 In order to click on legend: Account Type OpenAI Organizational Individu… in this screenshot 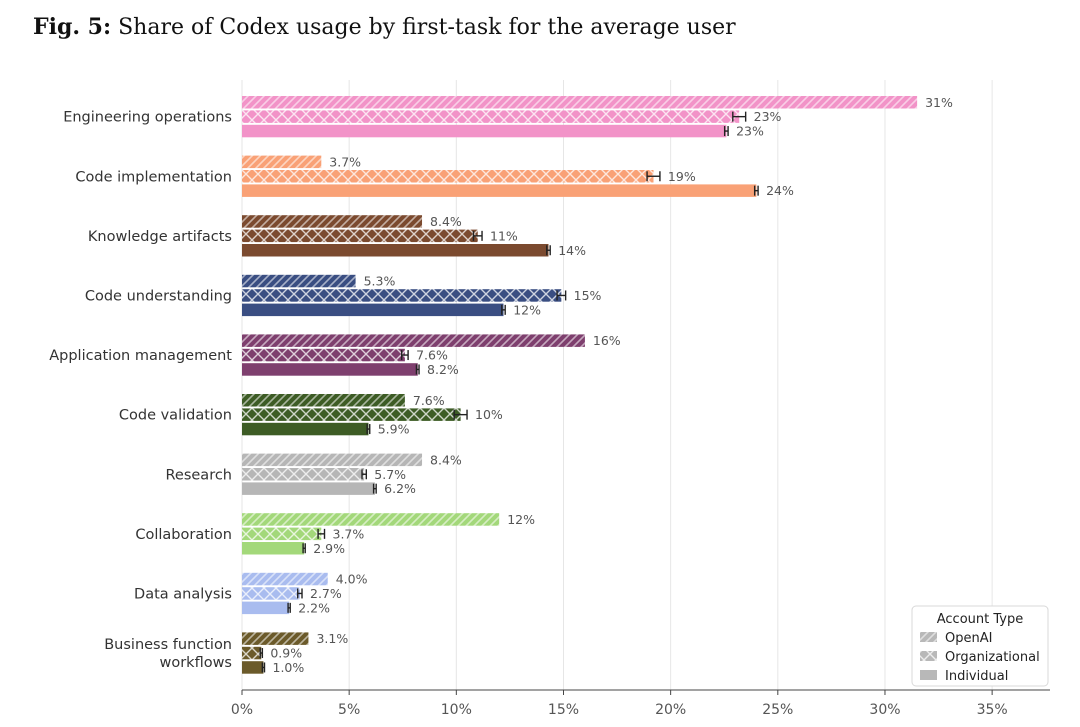, I will do `click(980, 646)`.